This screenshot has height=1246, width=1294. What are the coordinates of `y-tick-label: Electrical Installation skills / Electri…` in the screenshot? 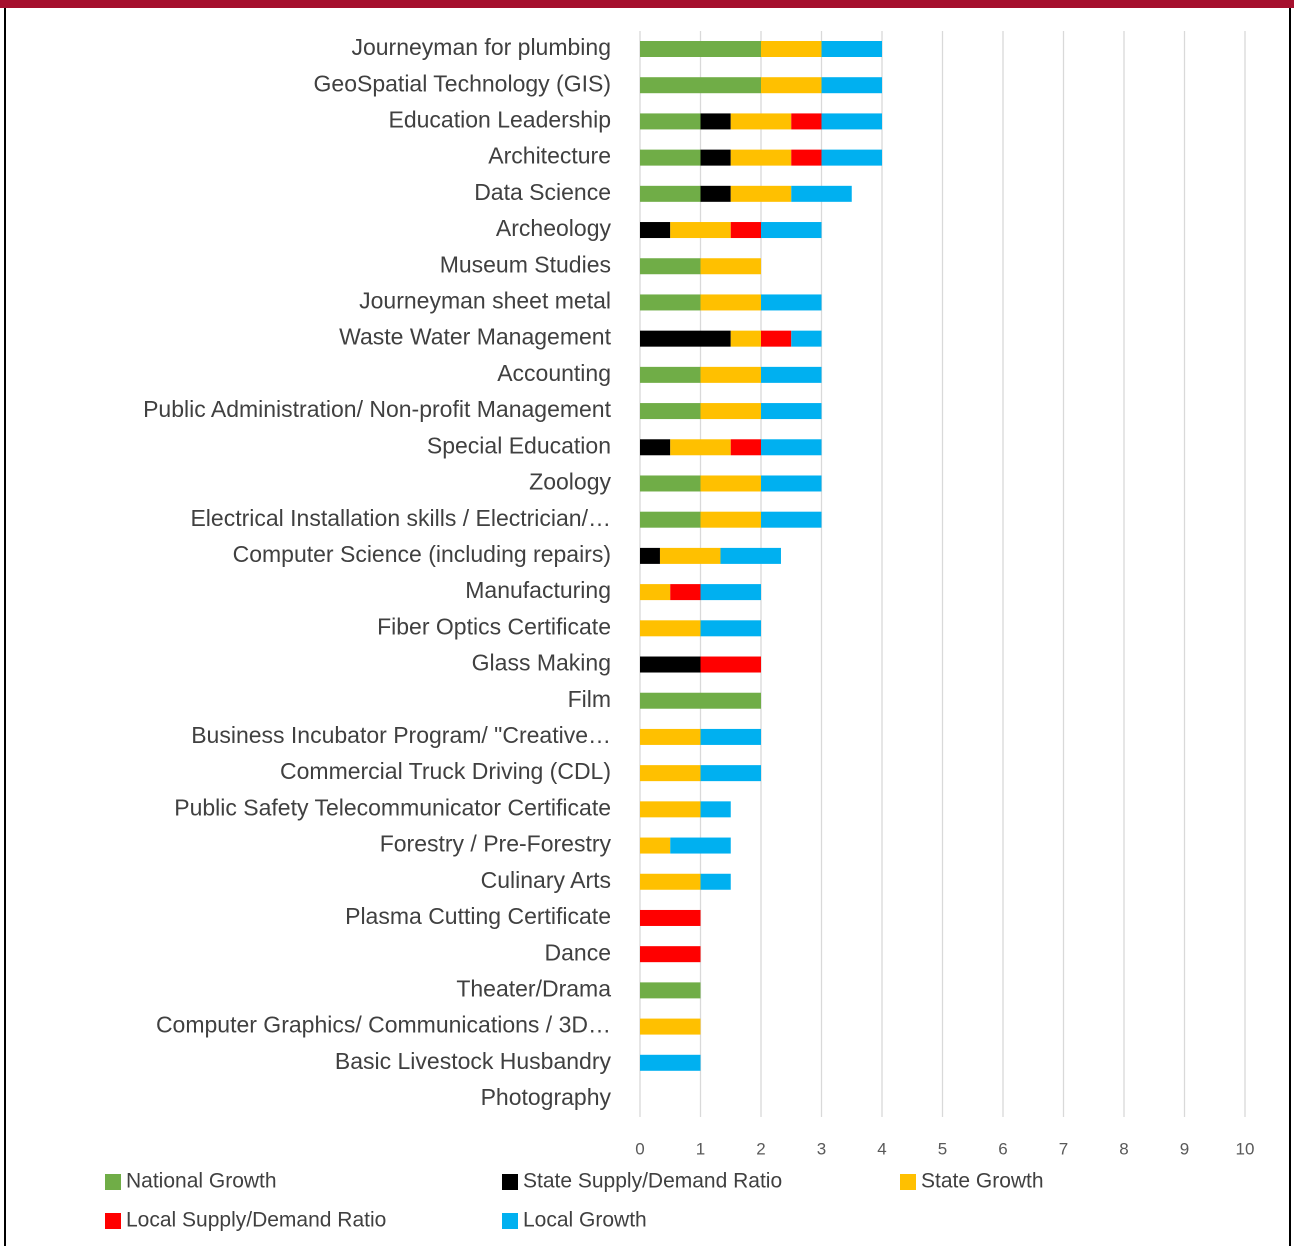 It's located at (400, 518).